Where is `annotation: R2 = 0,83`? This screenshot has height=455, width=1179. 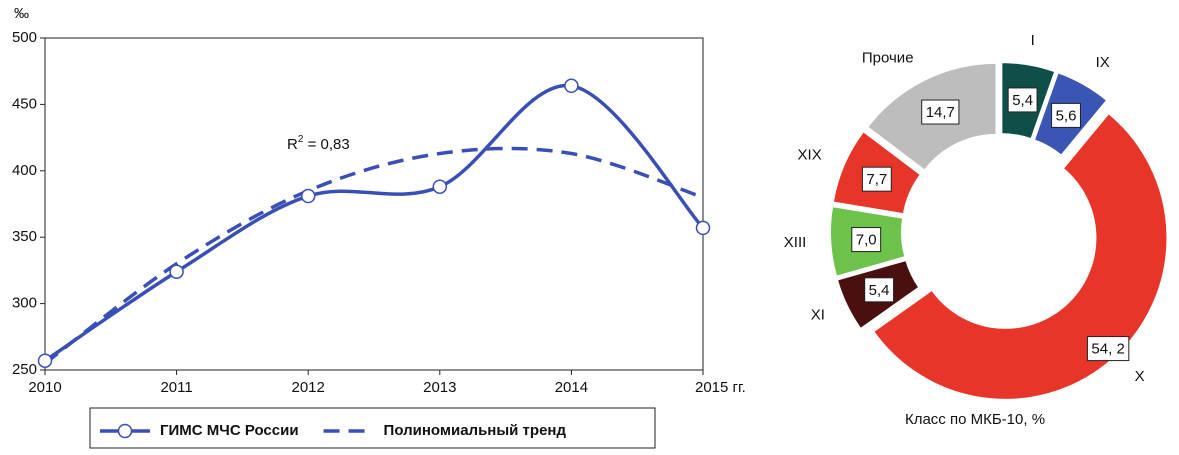 annotation: R2 = 0,83 is located at coordinates (318, 143).